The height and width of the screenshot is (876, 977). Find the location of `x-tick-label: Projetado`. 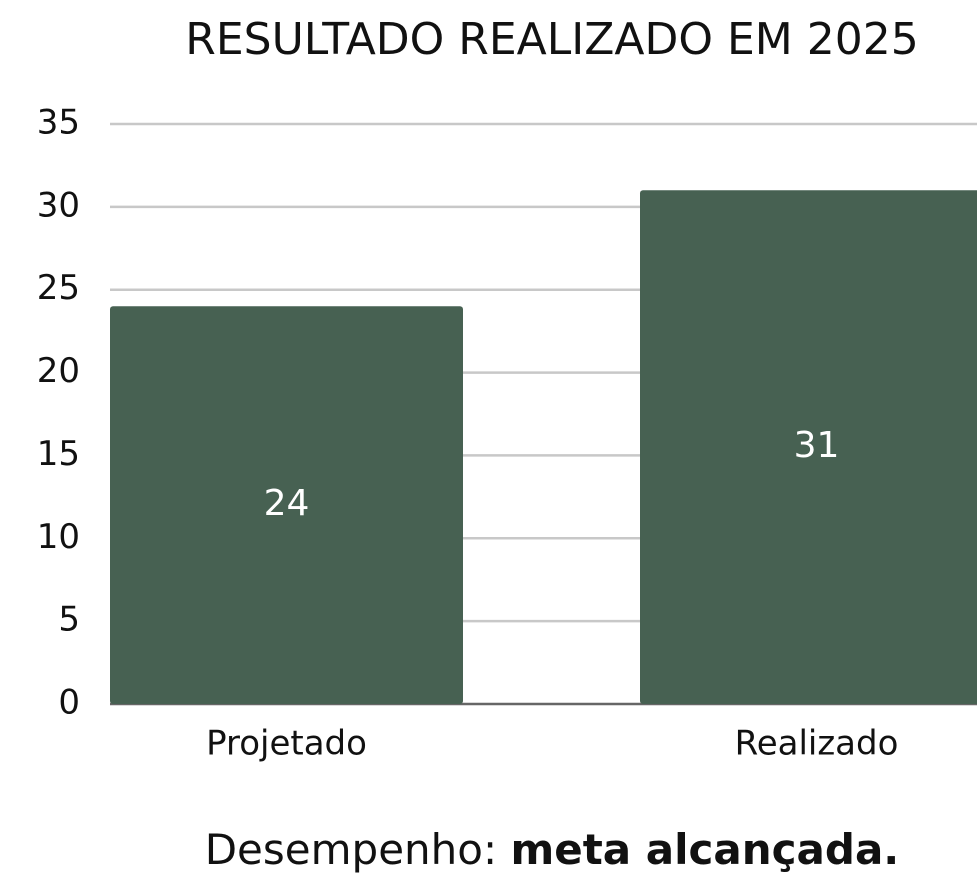

x-tick-label: Projetado is located at coordinates (286, 744).